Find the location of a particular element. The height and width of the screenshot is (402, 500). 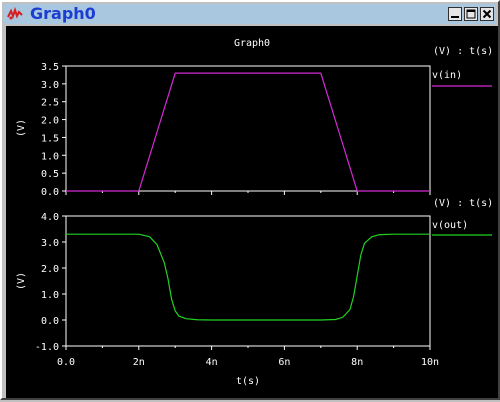

y-axis-label-top: (V) is located at coordinates (21, 128).